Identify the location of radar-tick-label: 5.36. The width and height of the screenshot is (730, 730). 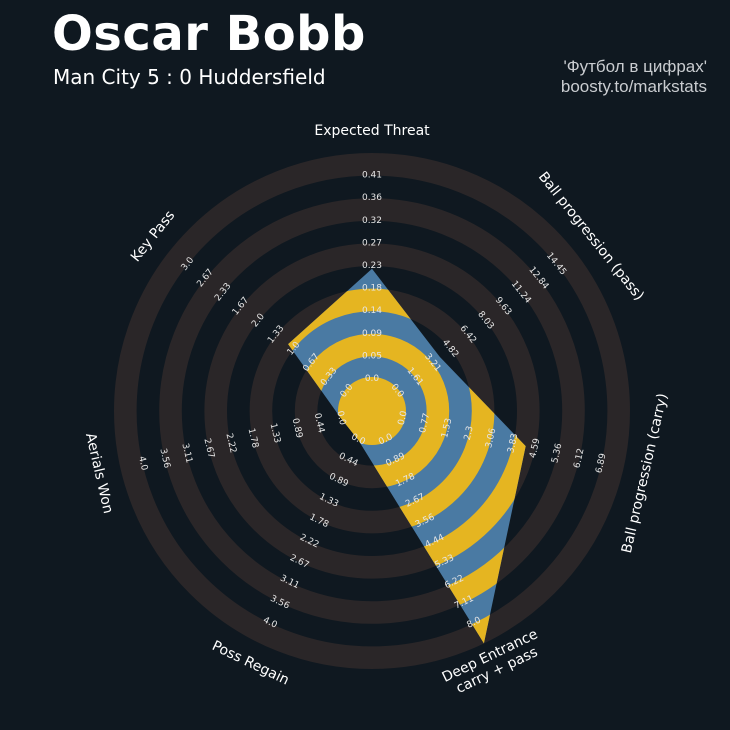
(557, 453).